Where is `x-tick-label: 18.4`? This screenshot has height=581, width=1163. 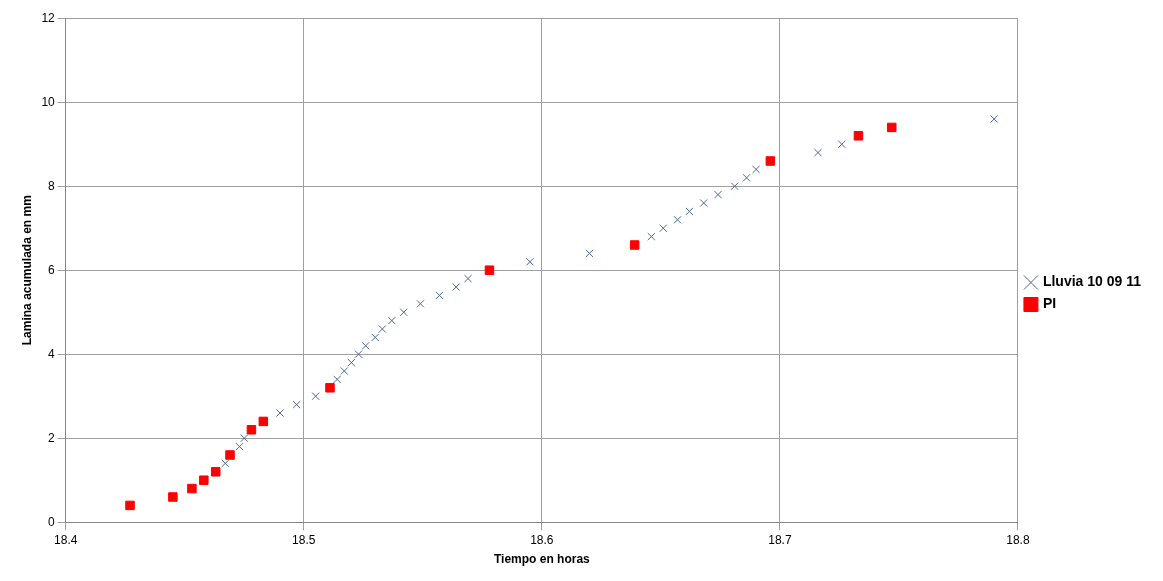 x-tick-label: 18.4 is located at coordinates (66, 539).